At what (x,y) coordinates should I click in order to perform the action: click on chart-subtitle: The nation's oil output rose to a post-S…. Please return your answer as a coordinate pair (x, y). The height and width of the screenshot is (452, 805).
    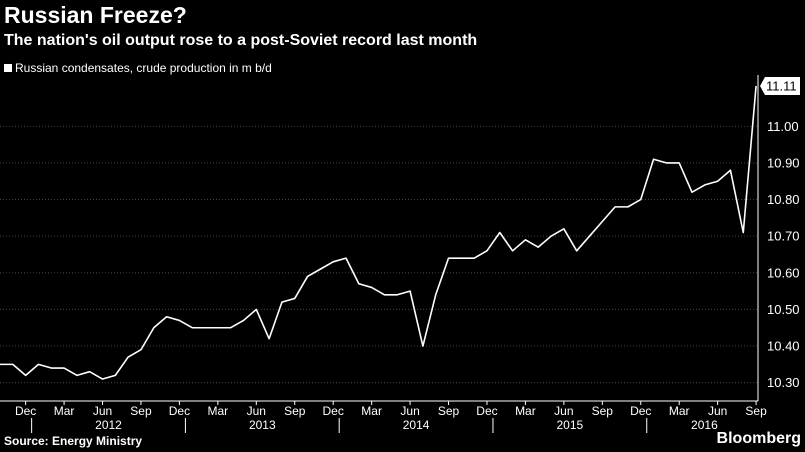
    Looking at the image, I should click on (241, 40).